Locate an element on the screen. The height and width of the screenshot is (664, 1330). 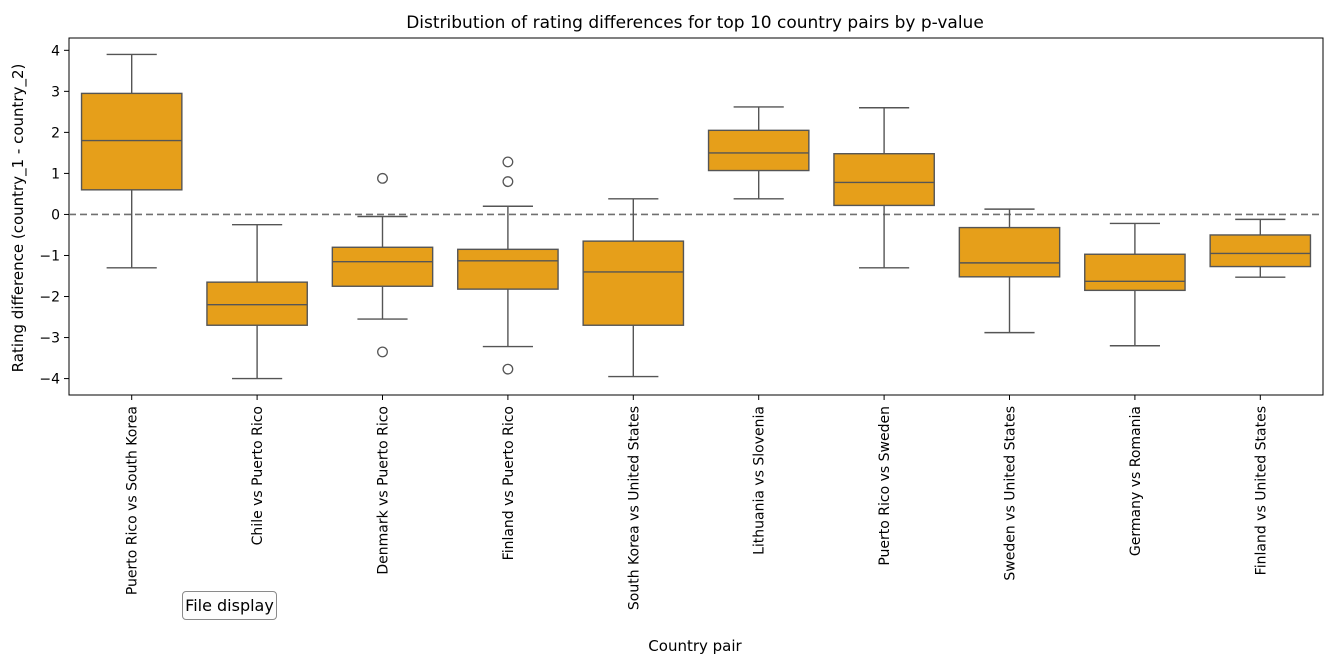
x-tick-label: Sweden vs United States is located at coordinates (1011, 493).